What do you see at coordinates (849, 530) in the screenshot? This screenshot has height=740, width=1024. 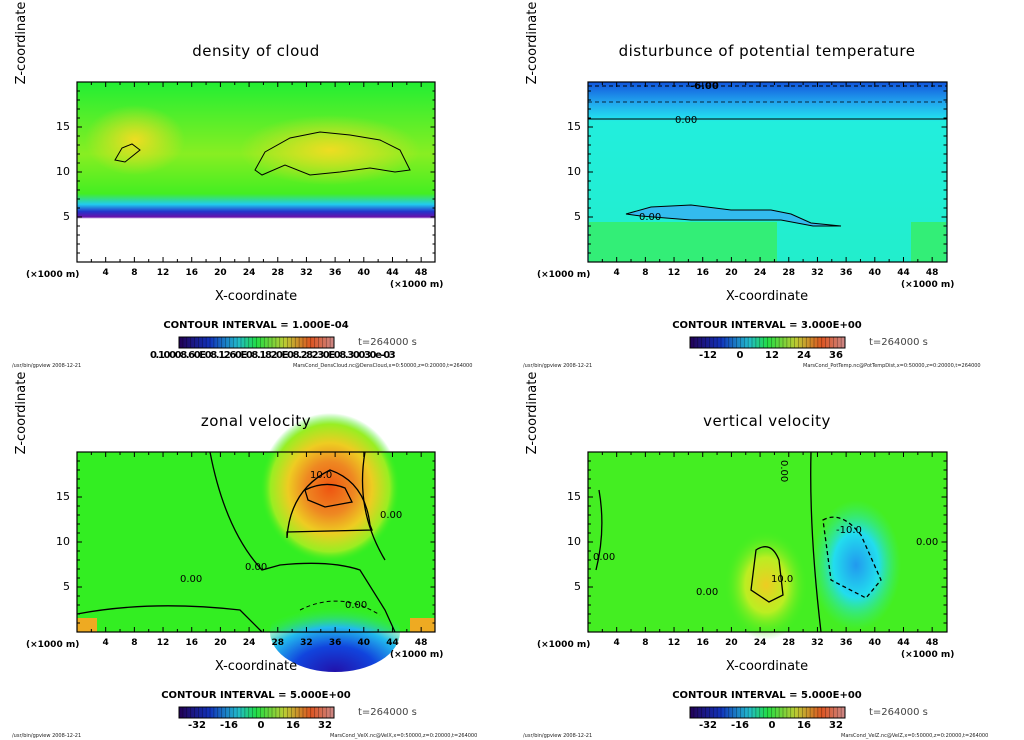 I see `contour-label: -10.0` at bounding box center [849, 530].